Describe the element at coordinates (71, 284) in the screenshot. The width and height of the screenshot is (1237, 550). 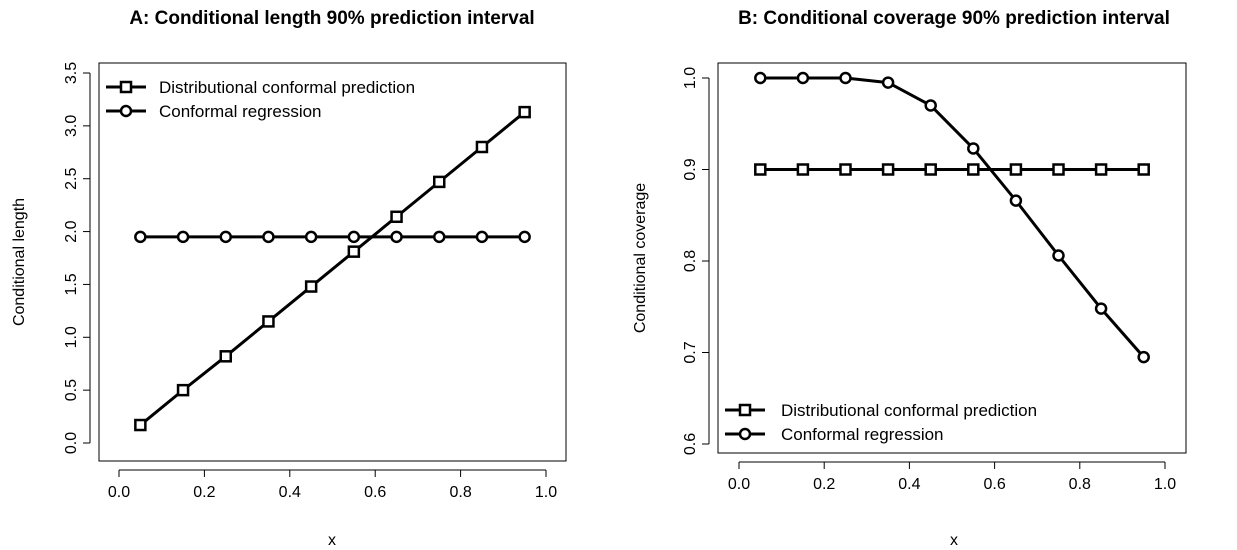
I see `panel-a-y-tick-label: 1.5` at that location.